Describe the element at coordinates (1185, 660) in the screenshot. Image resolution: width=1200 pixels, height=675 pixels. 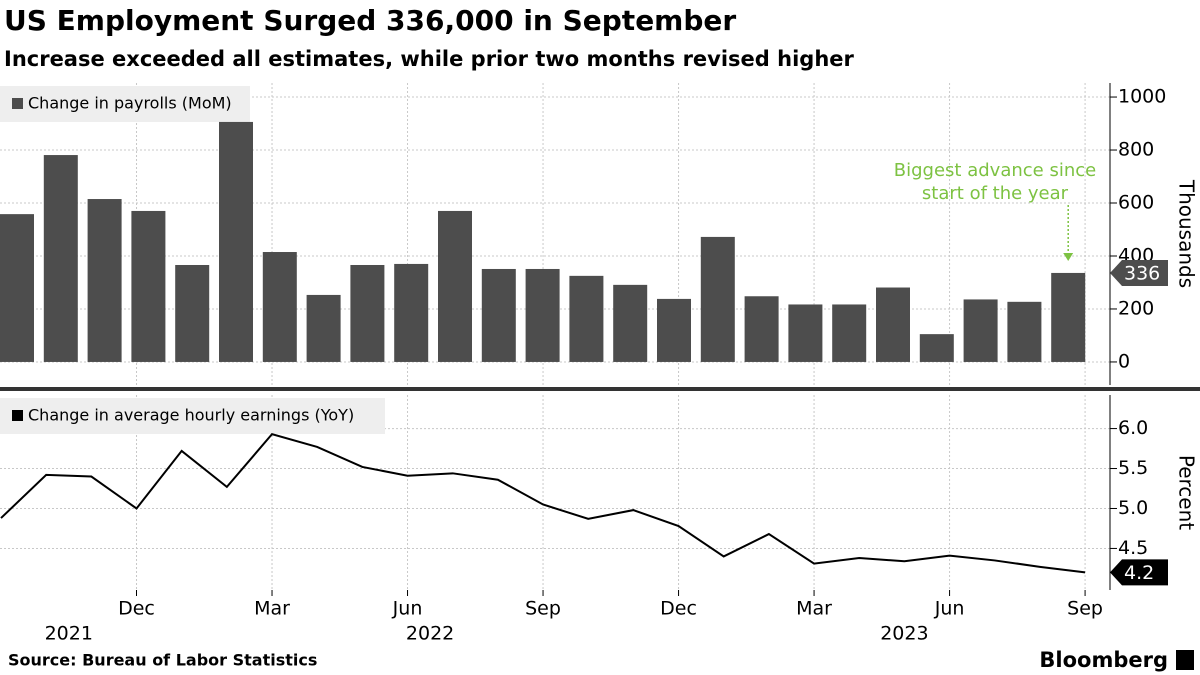
I see `brand-icon` at that location.